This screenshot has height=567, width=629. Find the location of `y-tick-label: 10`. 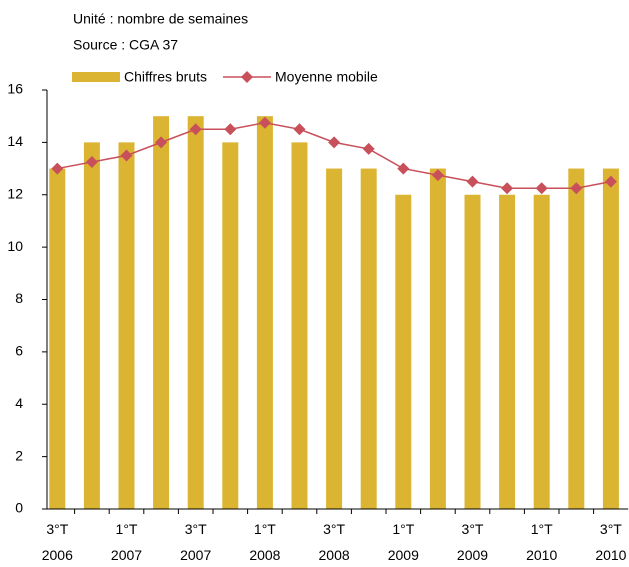

y-tick-label: 10 is located at coordinates (15, 246).